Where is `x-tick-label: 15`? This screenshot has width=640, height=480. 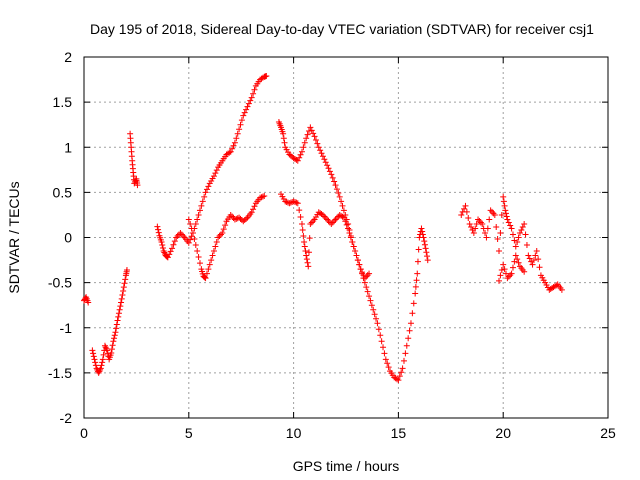 x-tick-label: 15 is located at coordinates (399, 433).